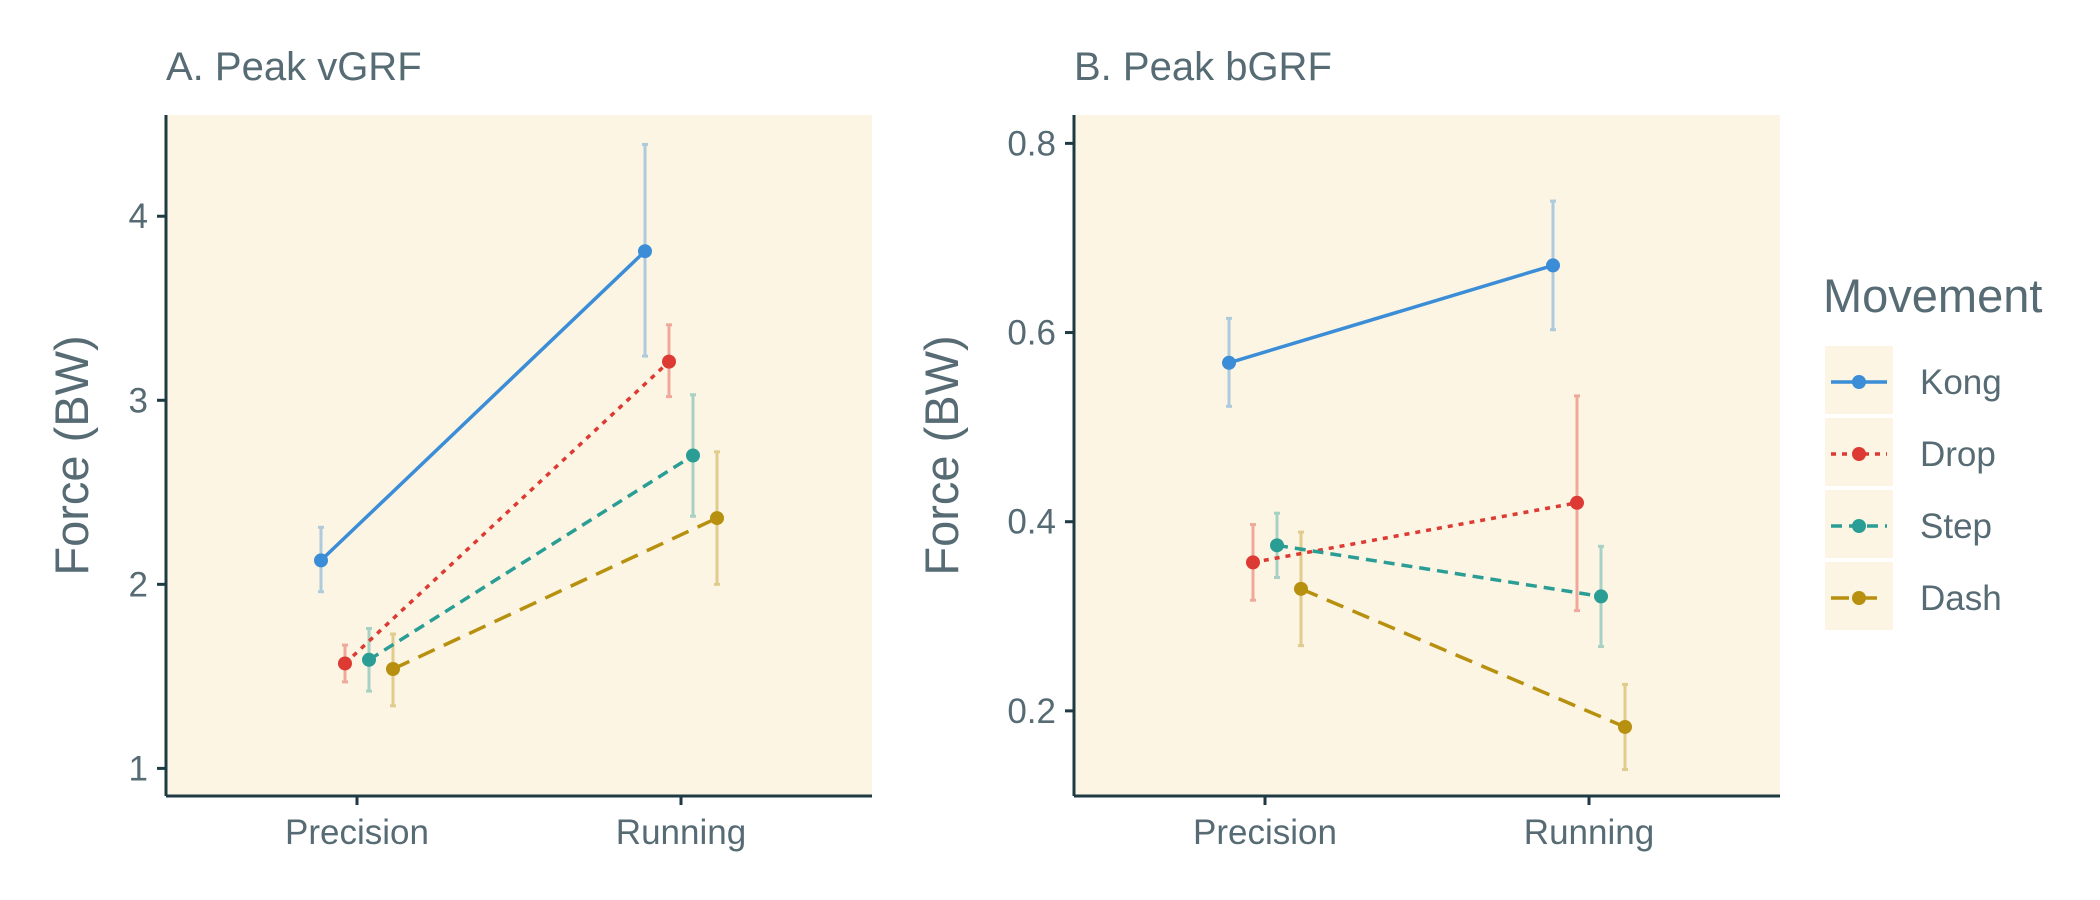 The image size is (2100, 900). What do you see at coordinates (294, 67) in the screenshot?
I see `panel-title: A. Peak vGRF` at bounding box center [294, 67].